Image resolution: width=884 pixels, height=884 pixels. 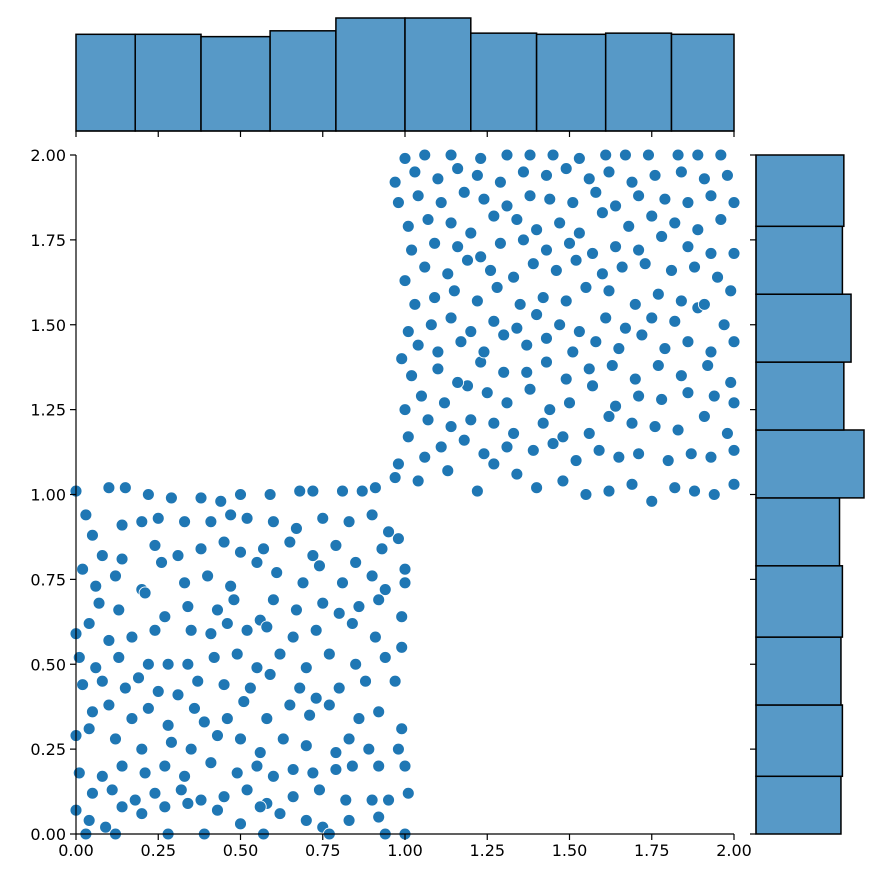 I want to click on x-tick-label: 0.75, so click(x=323, y=850).